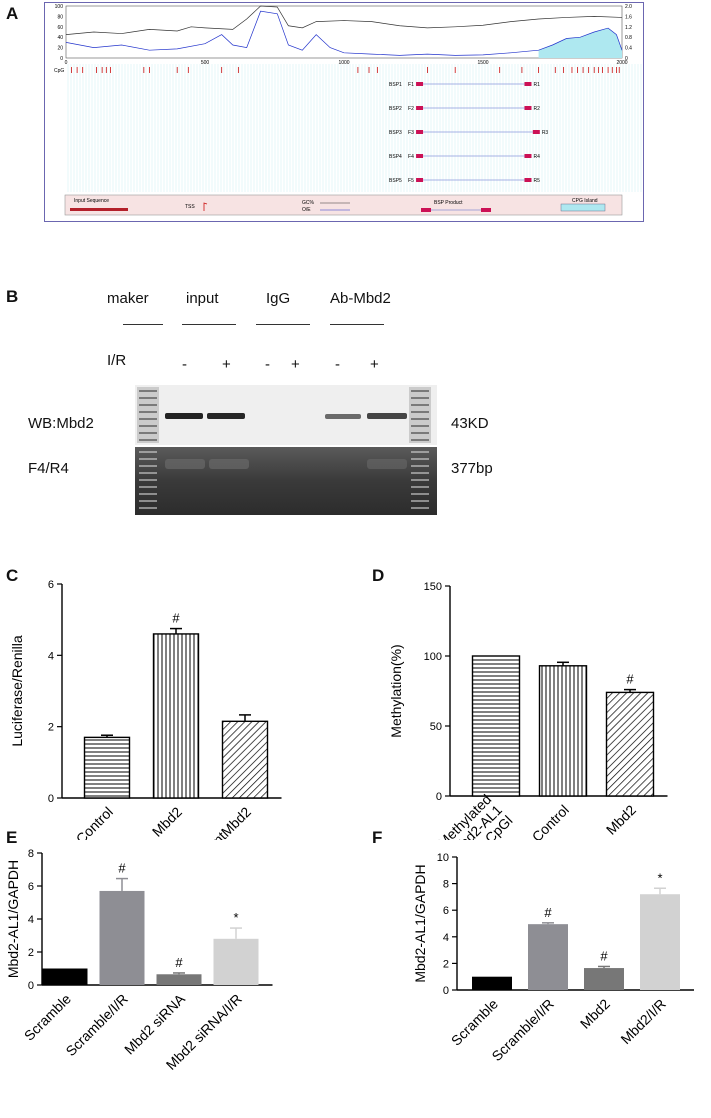  Describe the element at coordinates (226, 364) in the screenshot. I see `ir-sign: +` at that location.